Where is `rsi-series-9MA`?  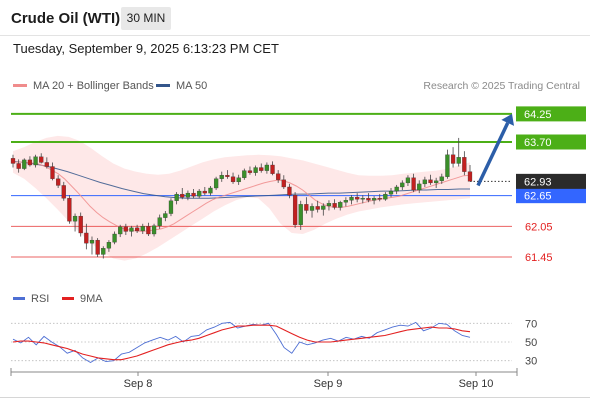
rsi-series-9MA is located at coordinates (241, 342).